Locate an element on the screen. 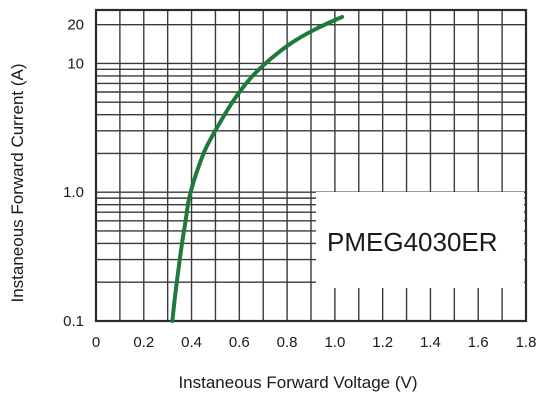 This screenshot has width=542, height=403. x-tick-label: 0.8 is located at coordinates (287, 342).